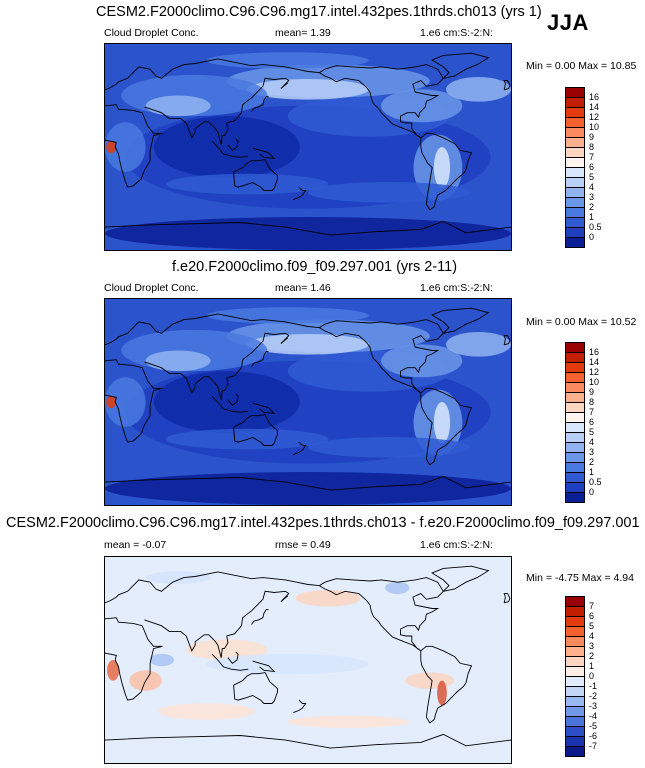 This screenshot has width=645, height=768. What do you see at coordinates (594, 372) in the screenshot?
I see `colorbar-tick-label: 12` at bounding box center [594, 372].